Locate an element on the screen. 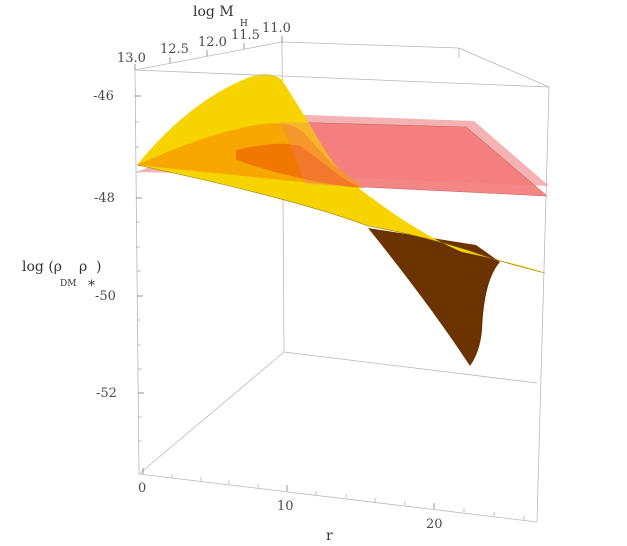 Image resolution: width=627 pixels, height=546 pixels. surface-yellow-shade-dark is located at coordinates (299, 165).